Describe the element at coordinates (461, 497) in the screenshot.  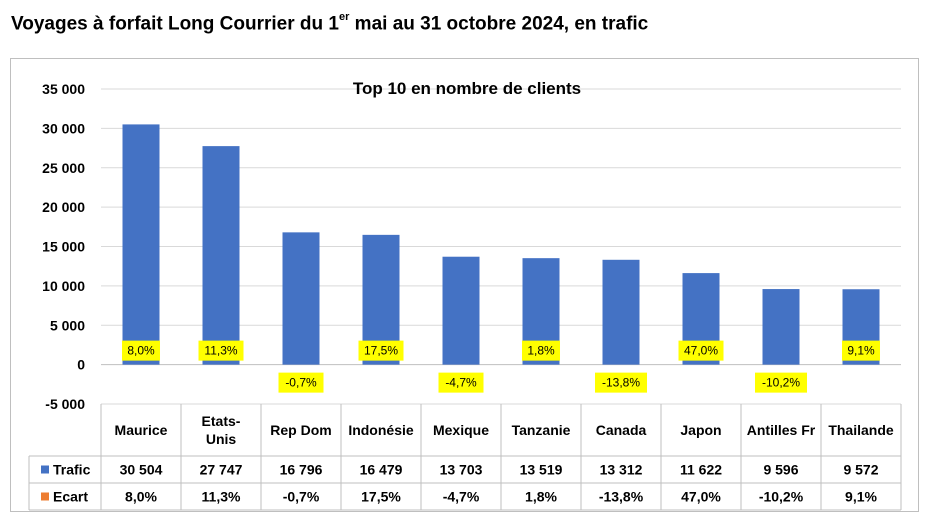
I see `table-cell: -4,7%` at that location.